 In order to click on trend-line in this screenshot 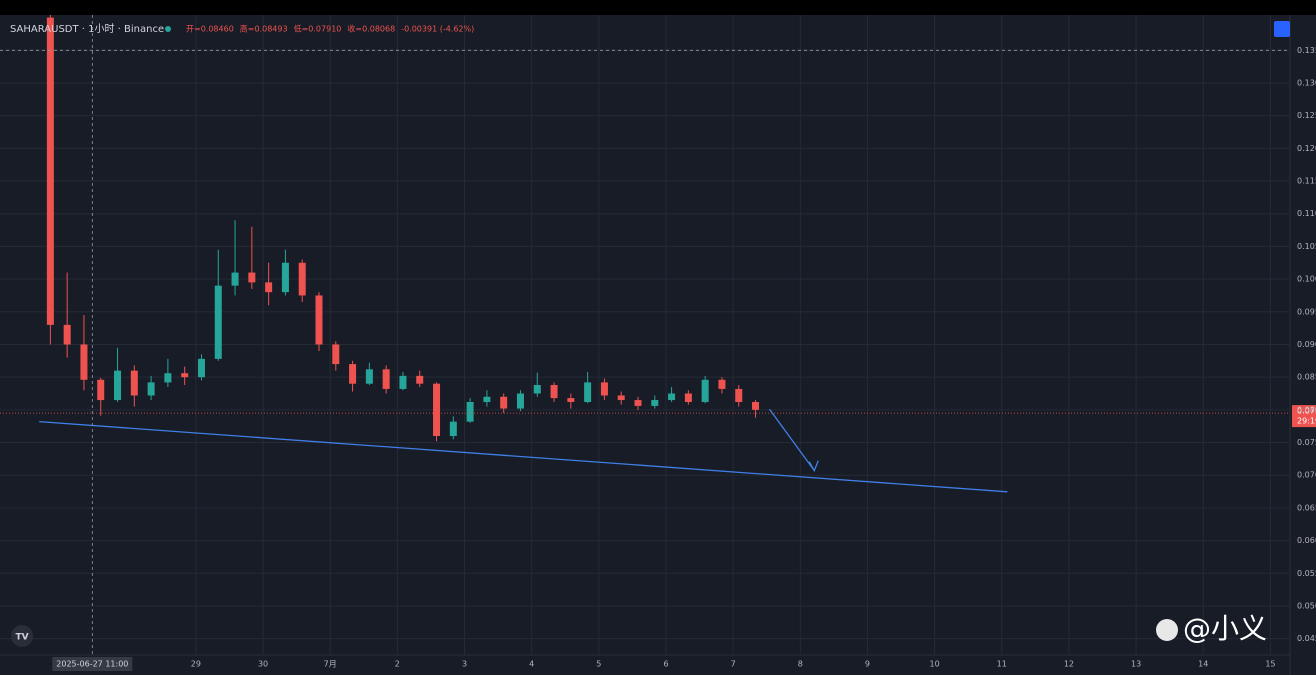, I will do `click(523, 456)`.